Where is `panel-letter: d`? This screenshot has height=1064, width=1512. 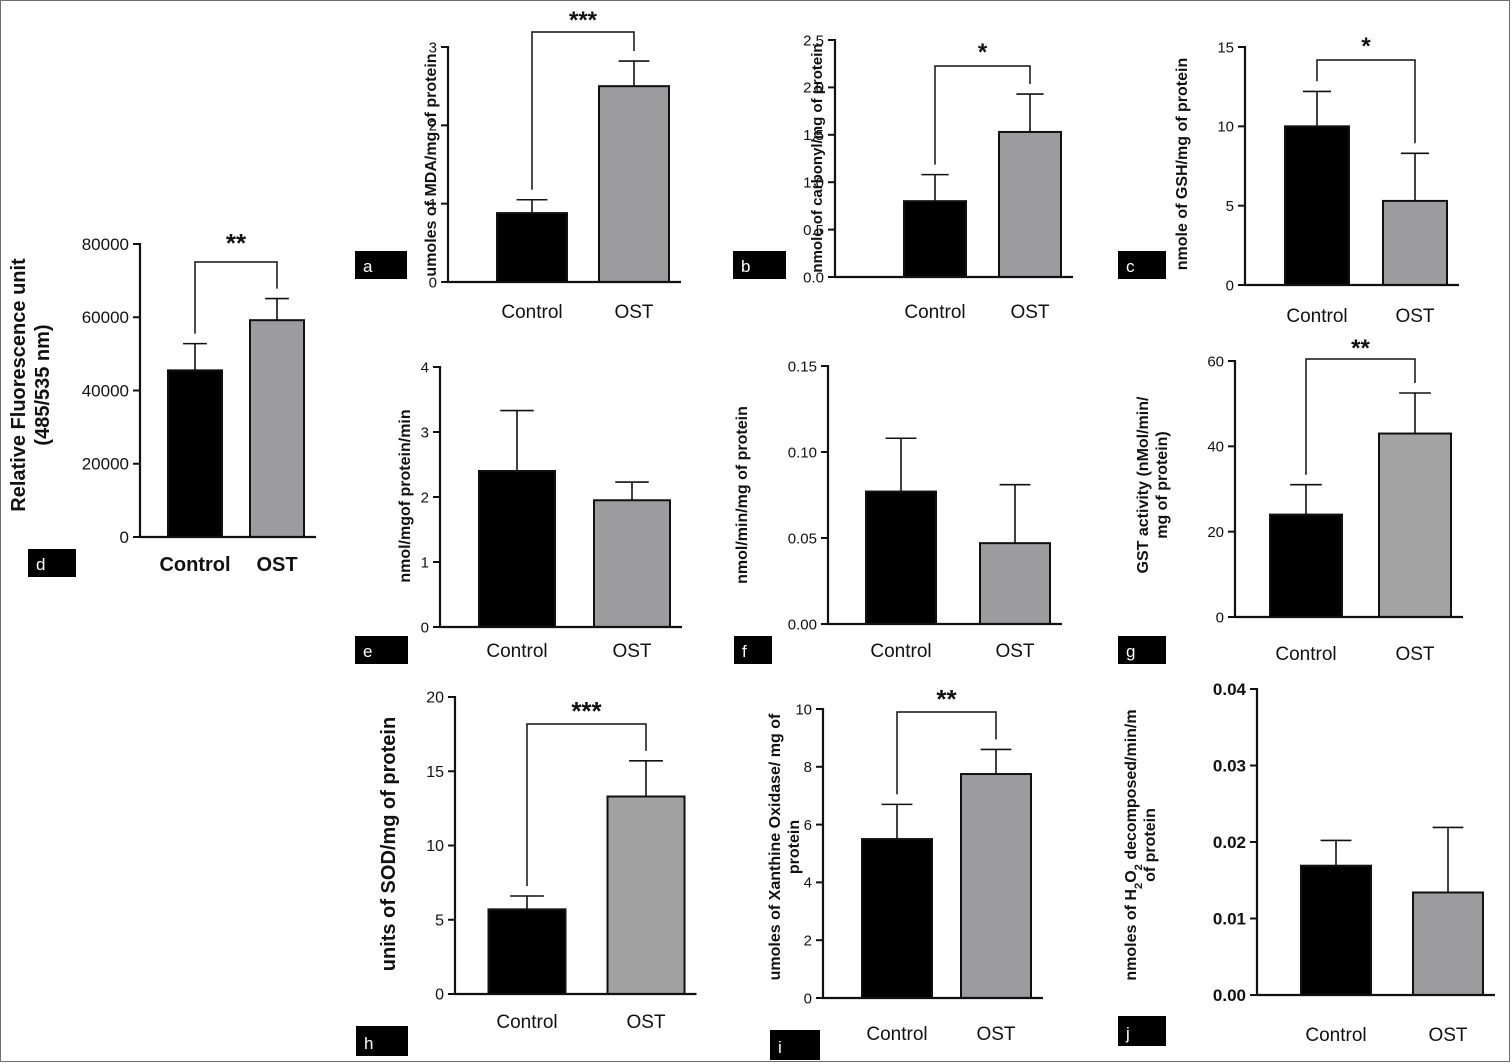
panel-letter: d is located at coordinates (40, 564).